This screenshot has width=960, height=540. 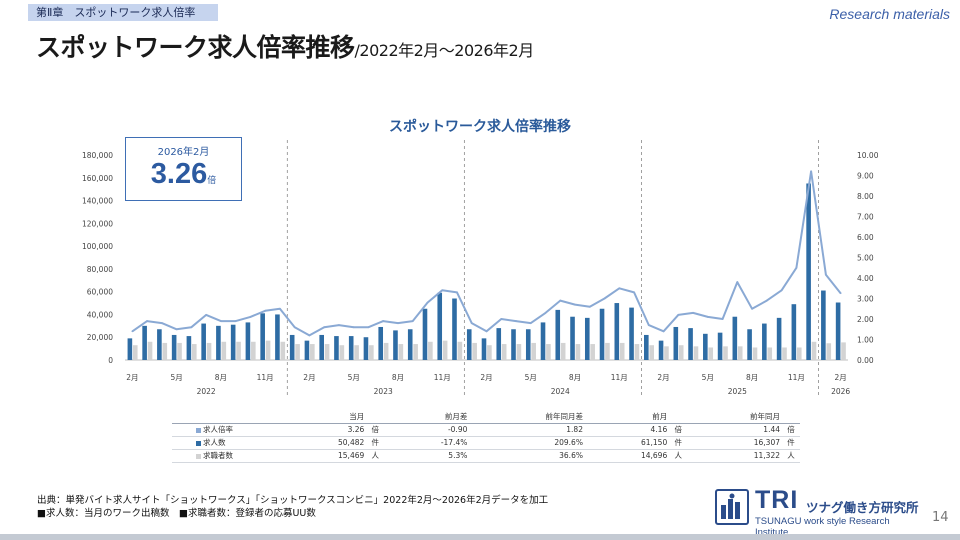 I want to click on cell-mom: -17.4%, so click(x=454, y=442).